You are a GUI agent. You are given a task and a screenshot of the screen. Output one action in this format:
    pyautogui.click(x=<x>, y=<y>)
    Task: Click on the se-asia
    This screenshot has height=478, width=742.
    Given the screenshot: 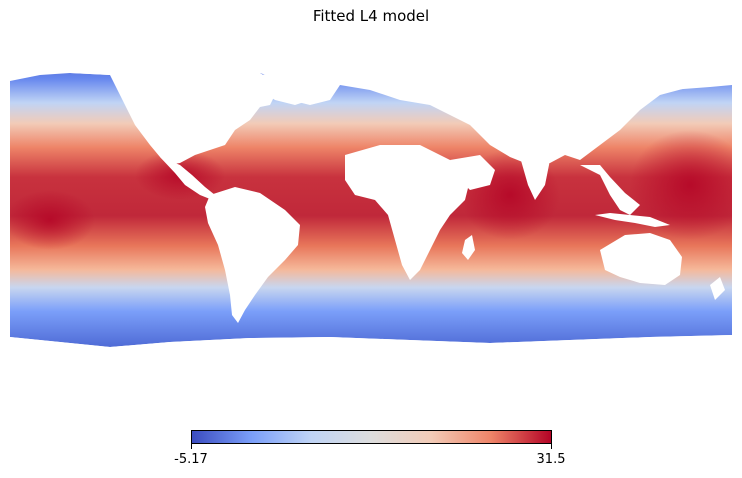 What is the action you would take?
    pyautogui.click(x=610, y=190)
    